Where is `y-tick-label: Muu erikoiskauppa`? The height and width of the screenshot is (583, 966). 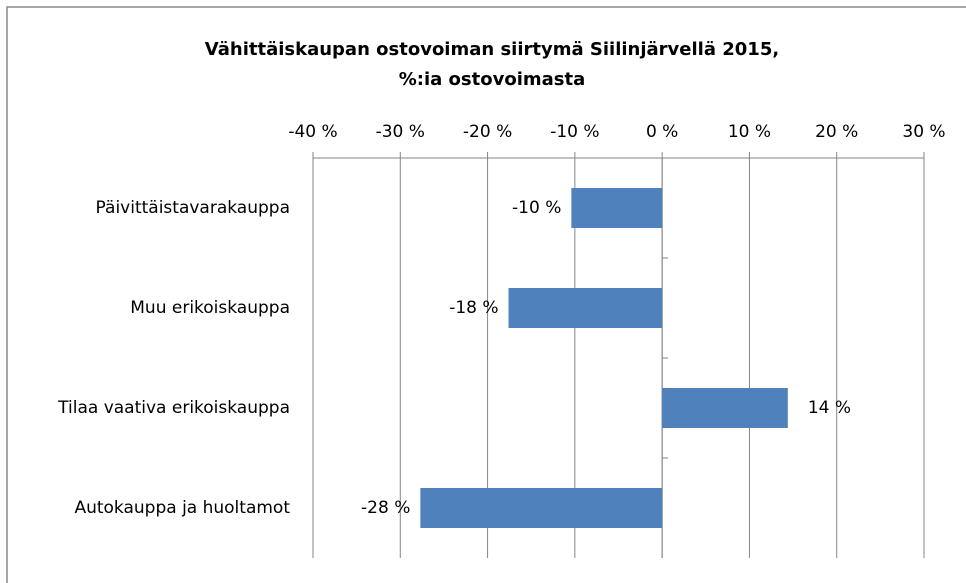 y-tick-label: Muu erikoiskauppa is located at coordinates (210, 308).